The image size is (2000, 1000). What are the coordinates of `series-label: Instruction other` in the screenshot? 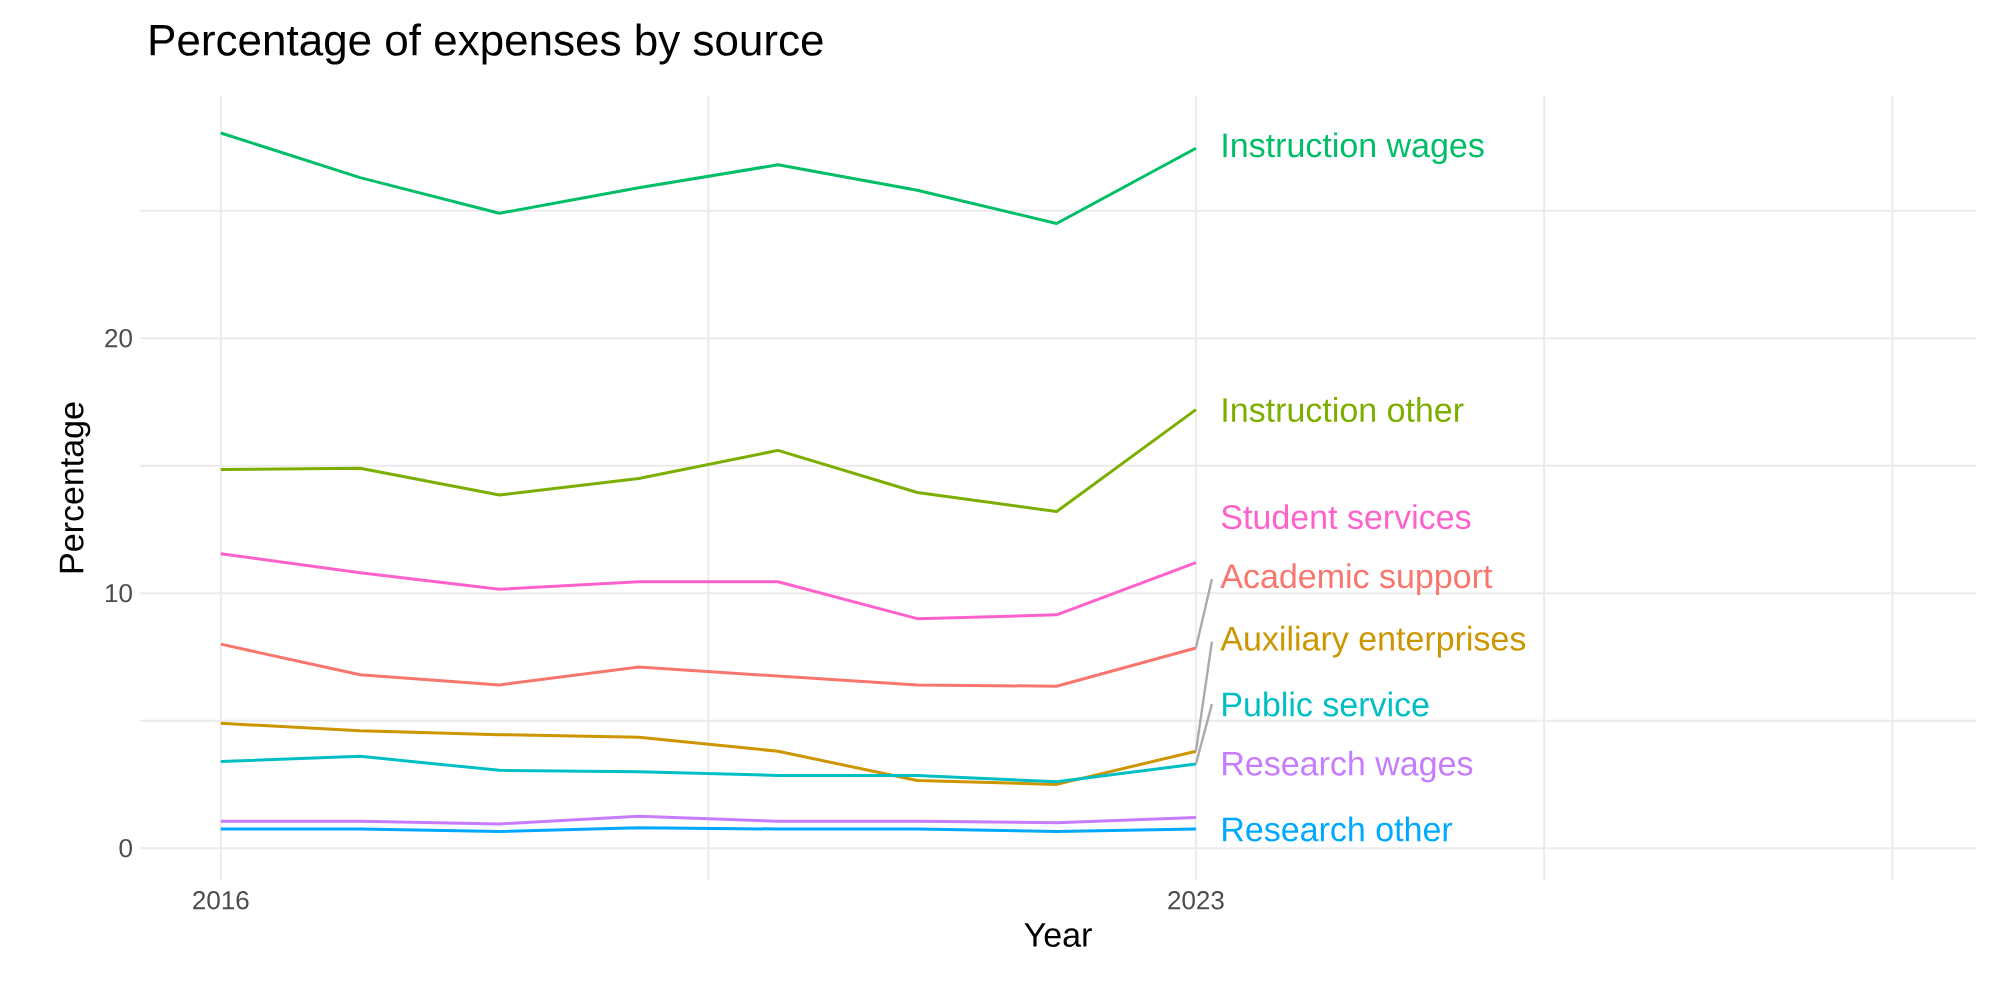 It's located at (1343, 410).